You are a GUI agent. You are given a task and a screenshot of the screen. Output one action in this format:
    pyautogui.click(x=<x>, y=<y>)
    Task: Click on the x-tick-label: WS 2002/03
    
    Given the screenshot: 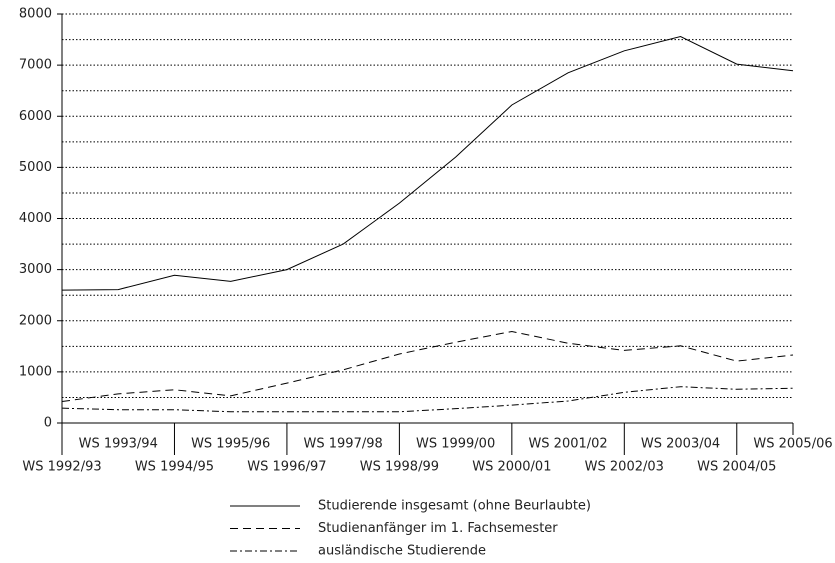 What is the action you would take?
    pyautogui.click(x=624, y=467)
    